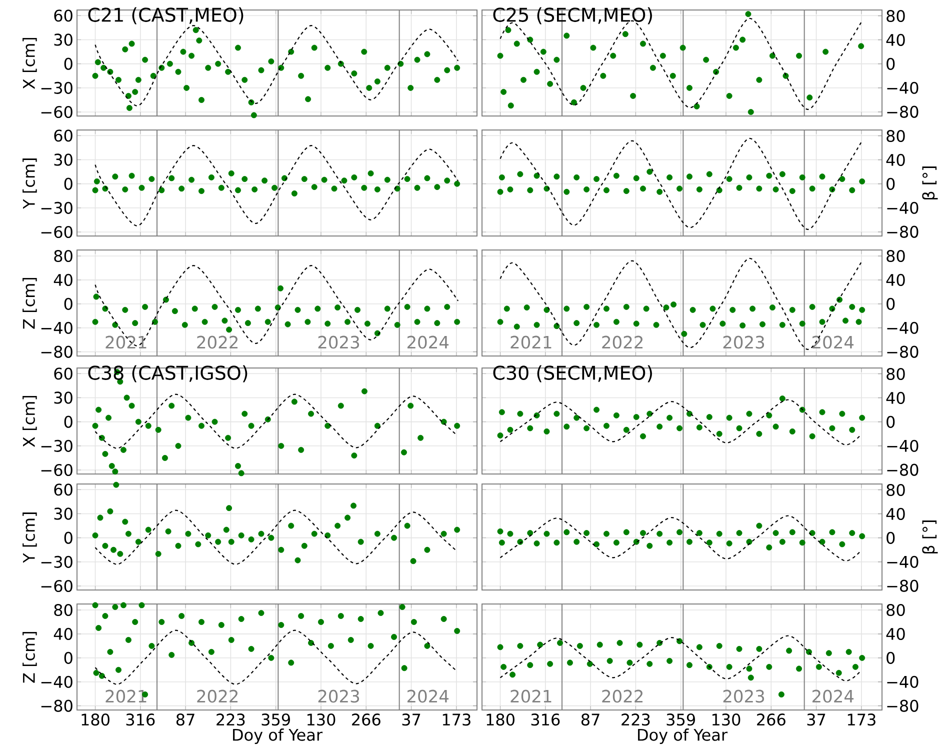  What do you see at coordinates (56, 328) in the screenshot?
I see `y-tick-label: −40` at bounding box center [56, 328].